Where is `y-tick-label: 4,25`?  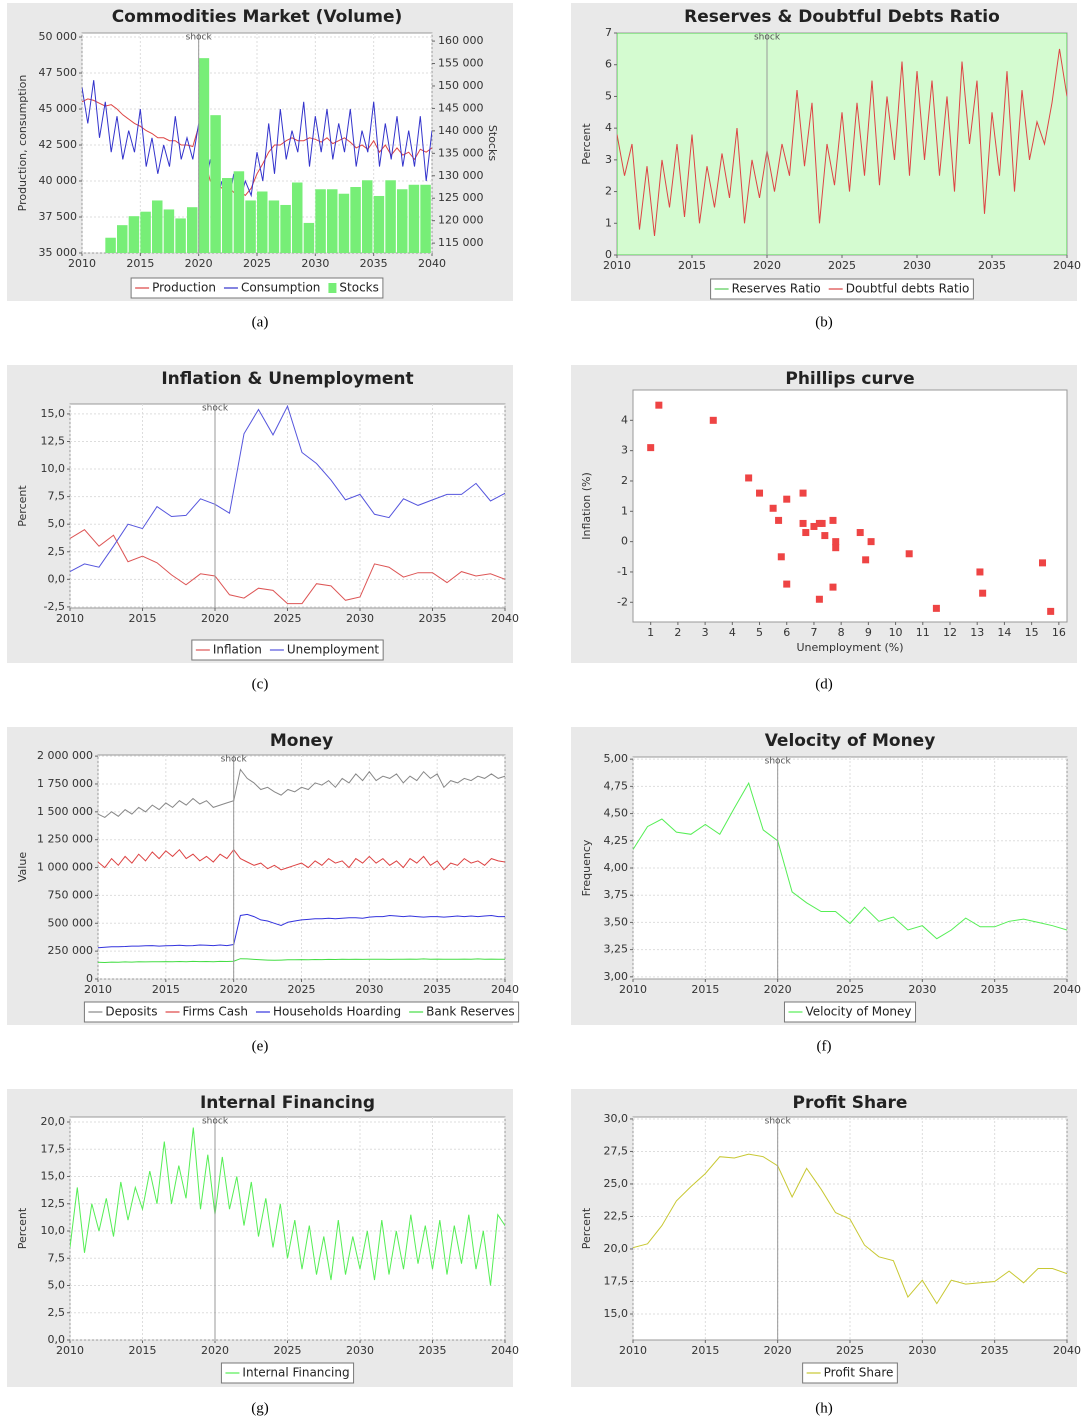
y-tick-label: 4,25 is located at coordinates (616, 840).